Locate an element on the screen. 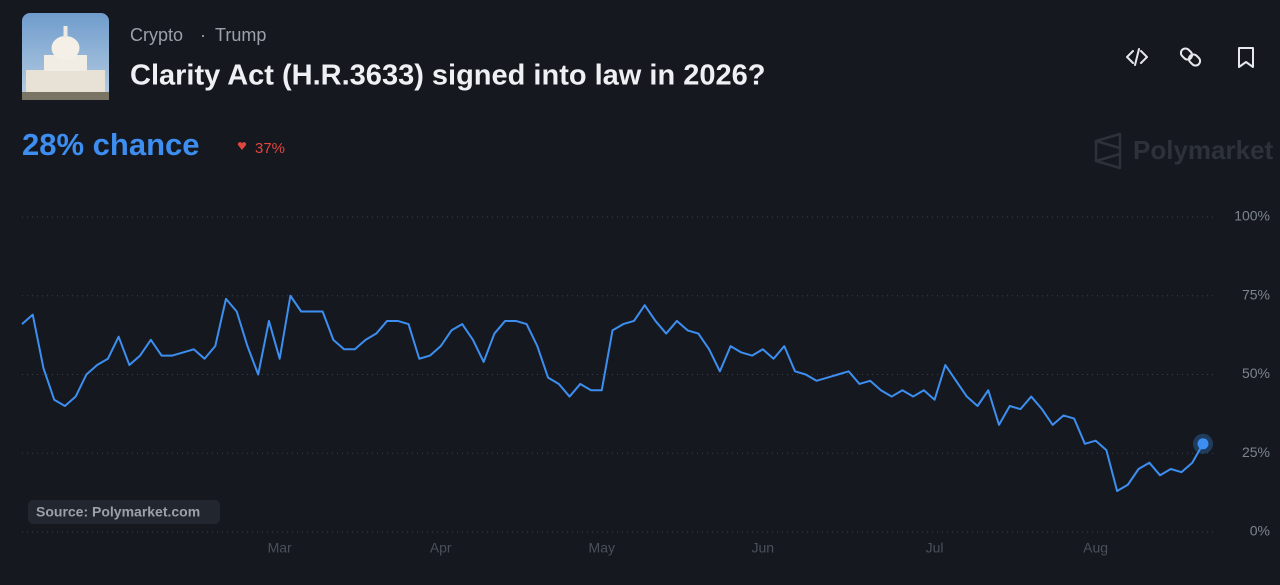 The height and width of the screenshot is (585, 1280). x-tick-label: Jun is located at coordinates (763, 548).